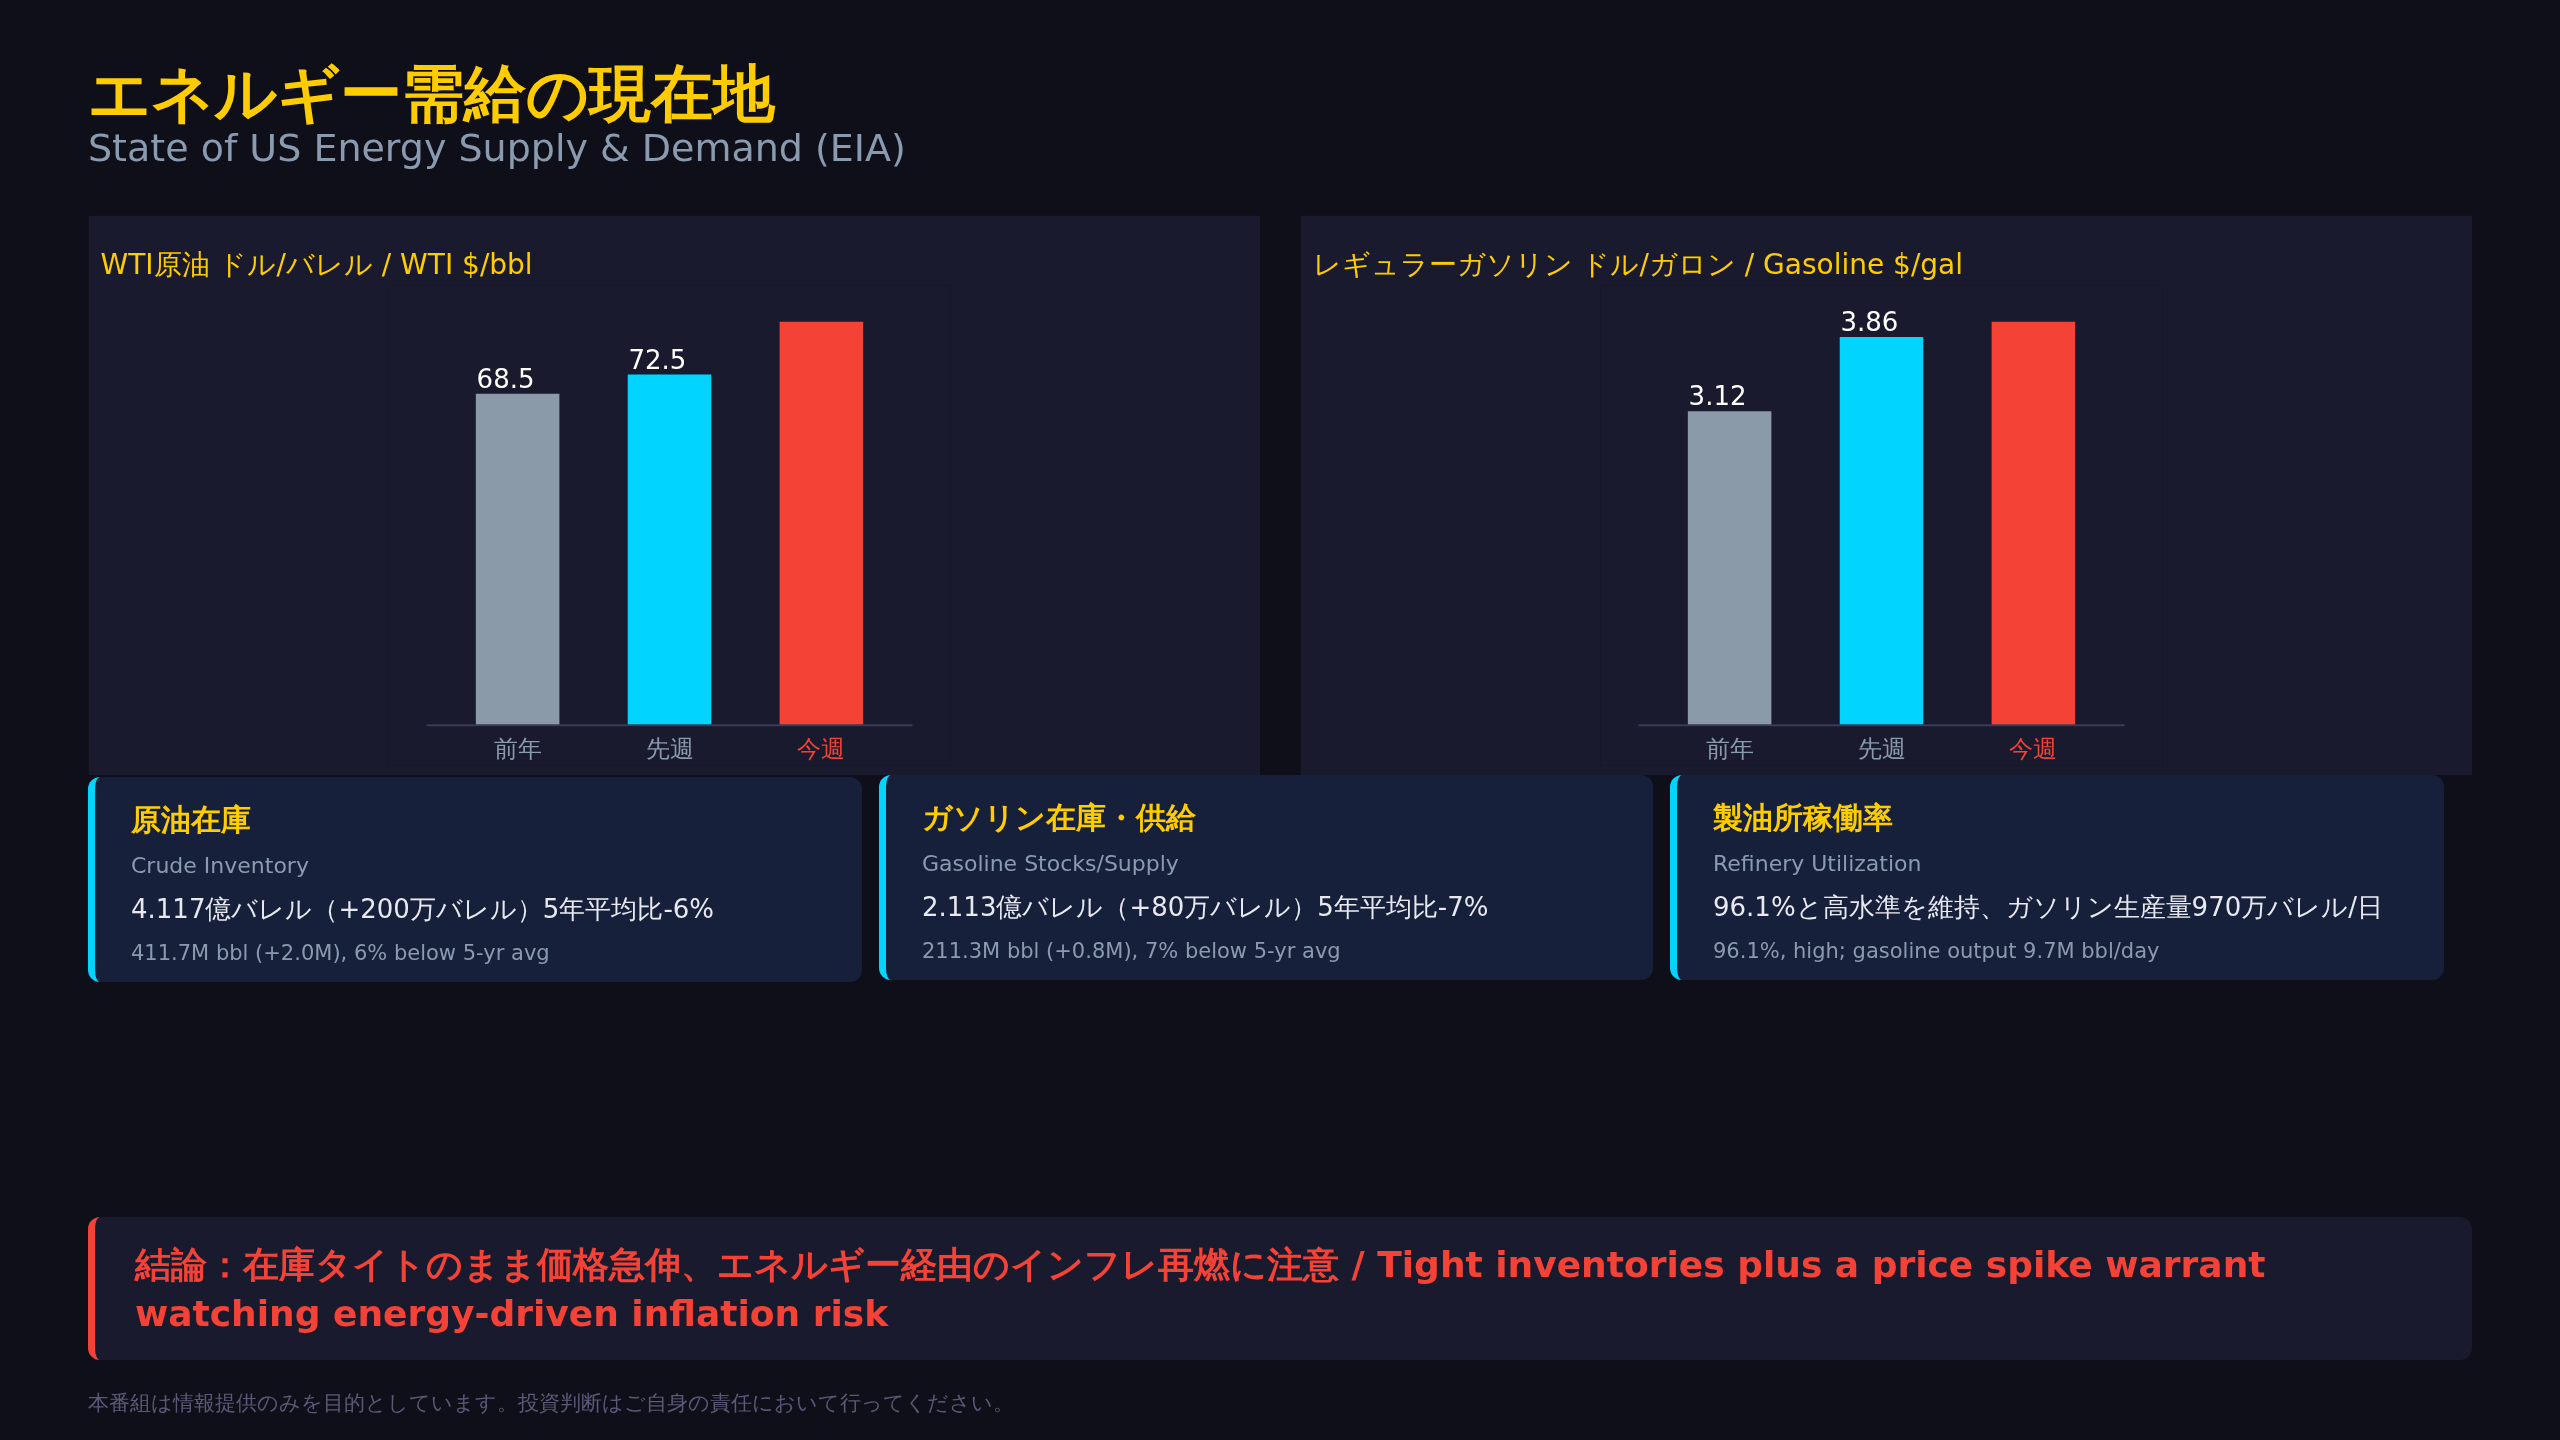 The height and width of the screenshot is (1440, 2560). I want to click on text: 211.3M bbl (+0.8M), 7% below 5-yr avg, so click(1132, 952).